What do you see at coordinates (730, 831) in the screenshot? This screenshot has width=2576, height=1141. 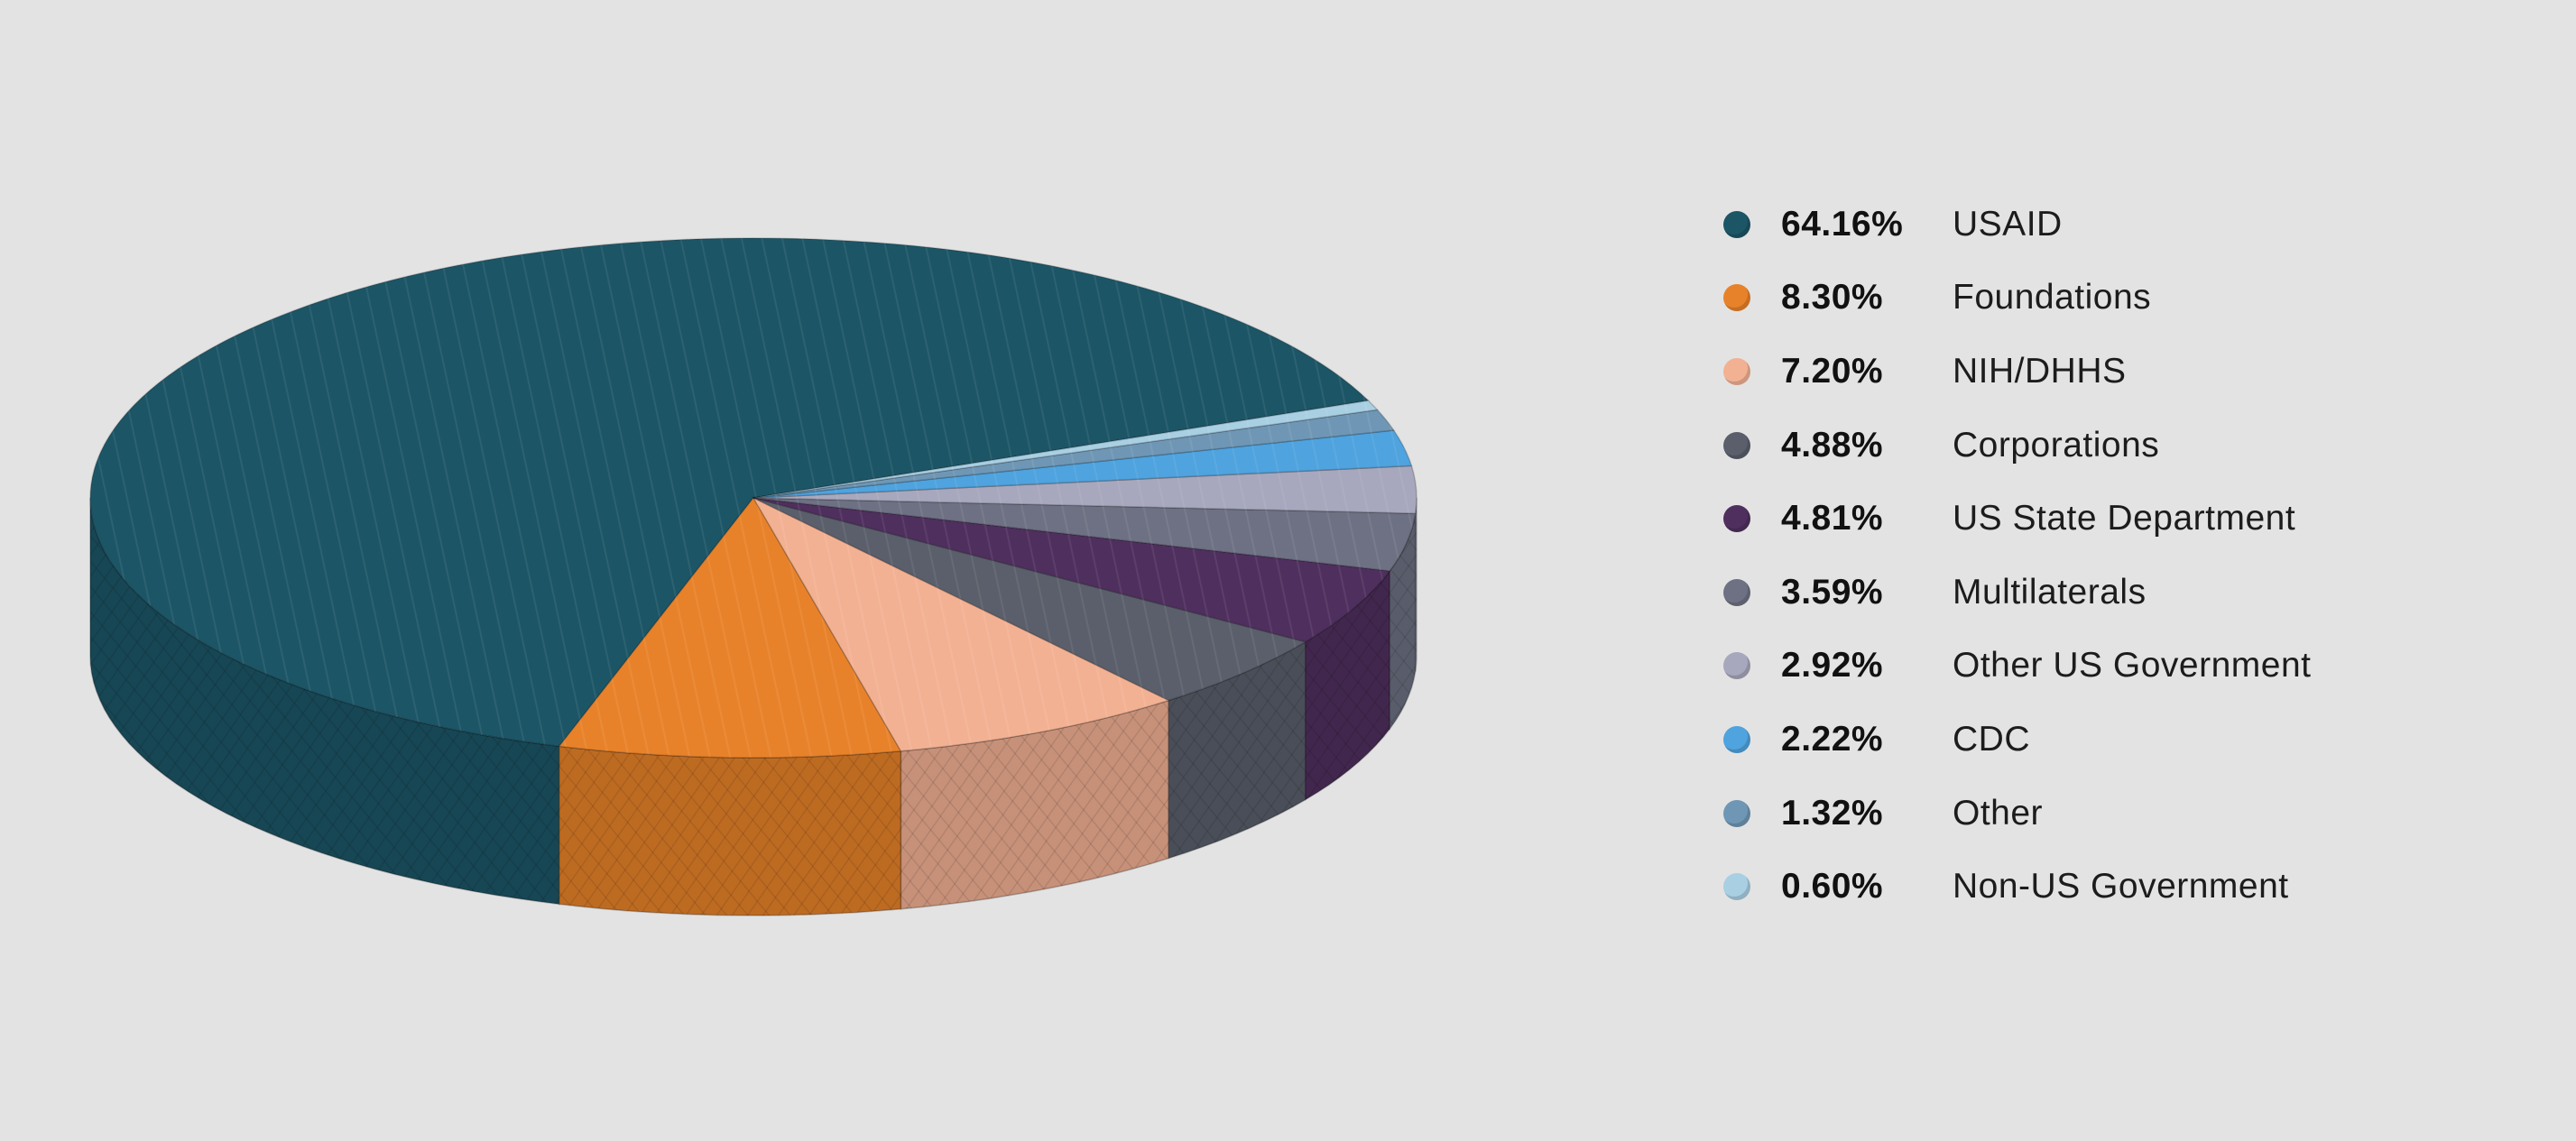 I see `pie-side-crosshatch-foundations` at bounding box center [730, 831].